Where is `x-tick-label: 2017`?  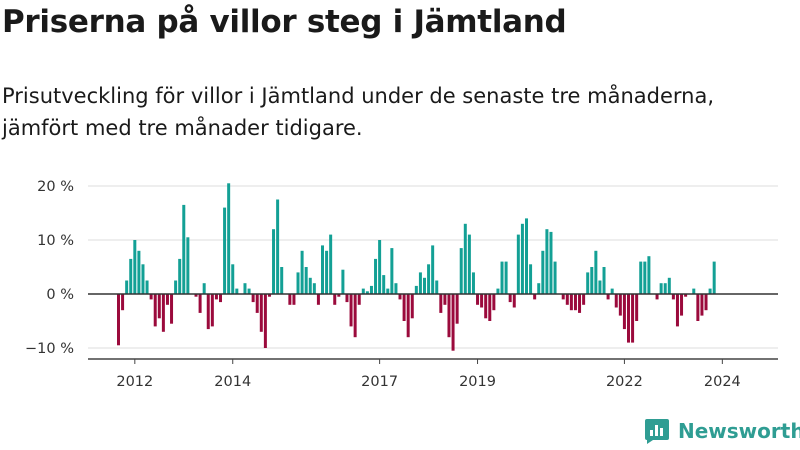 x-tick-label: 2017 is located at coordinates (379, 382).